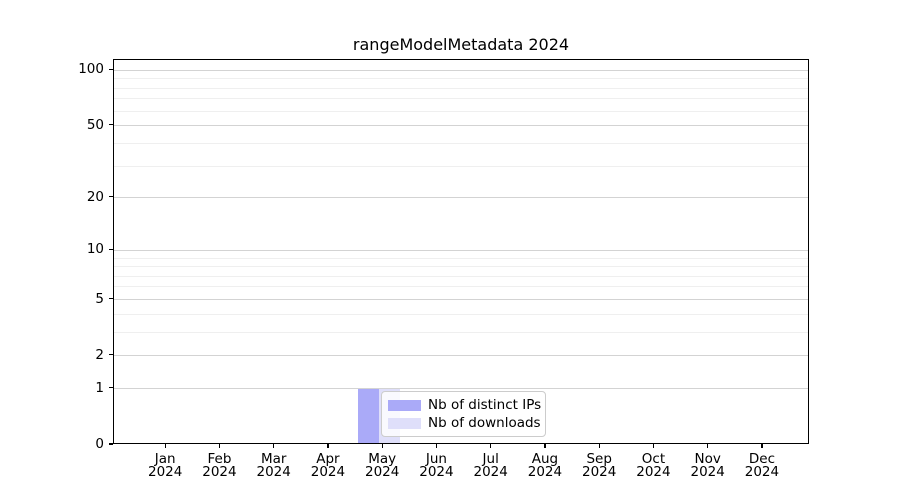  Describe the element at coordinates (95, 196) in the screenshot. I see `y-tick-label: 20` at that location.